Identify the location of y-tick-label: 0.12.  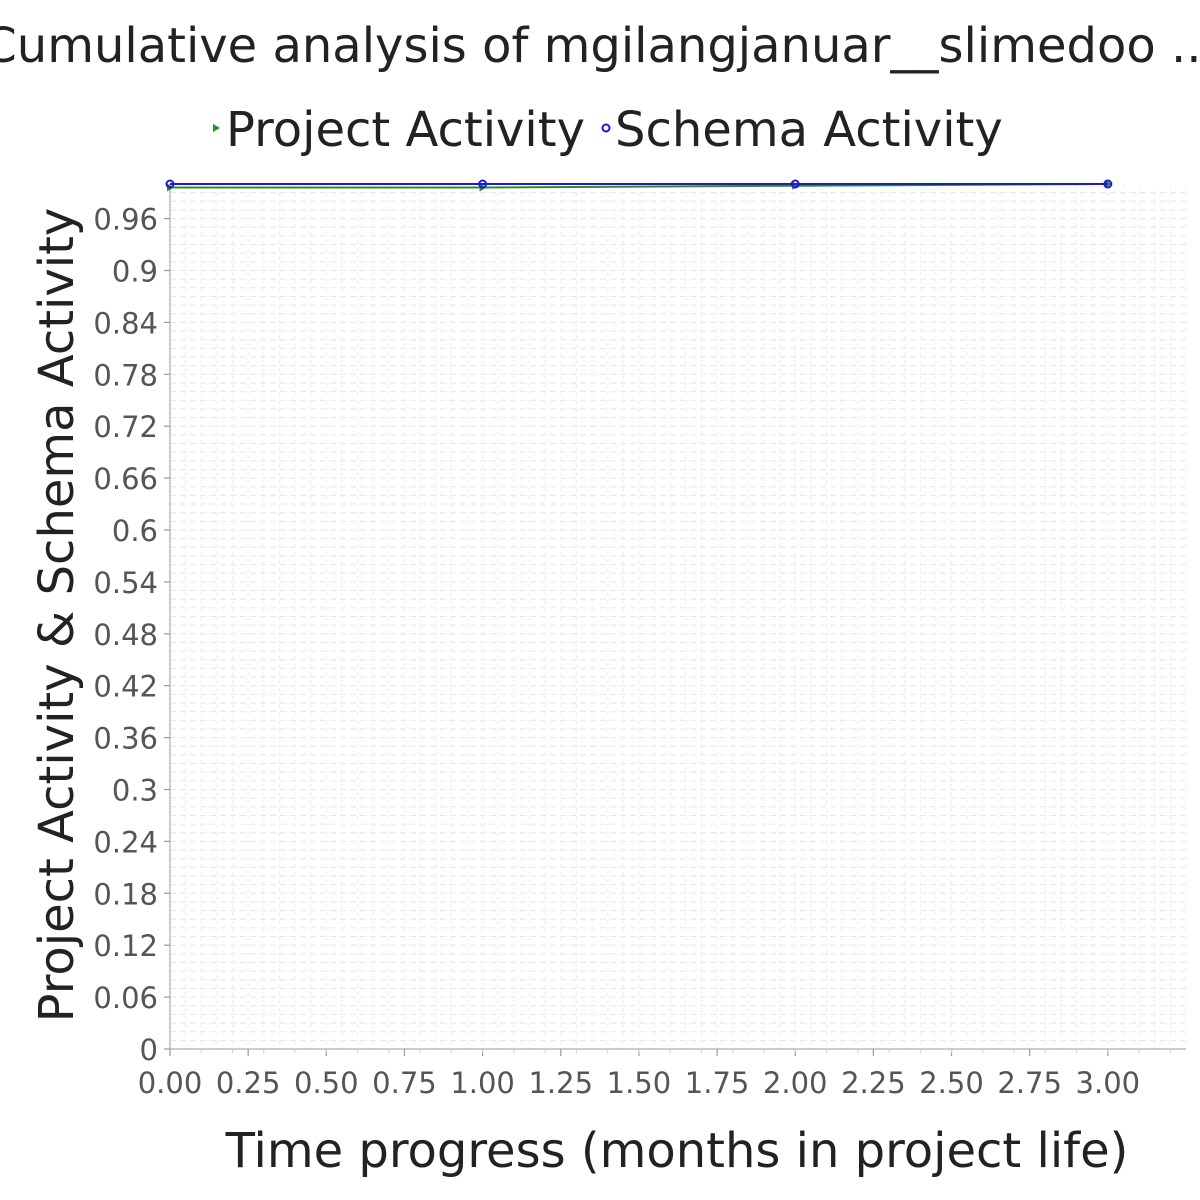
(125, 946).